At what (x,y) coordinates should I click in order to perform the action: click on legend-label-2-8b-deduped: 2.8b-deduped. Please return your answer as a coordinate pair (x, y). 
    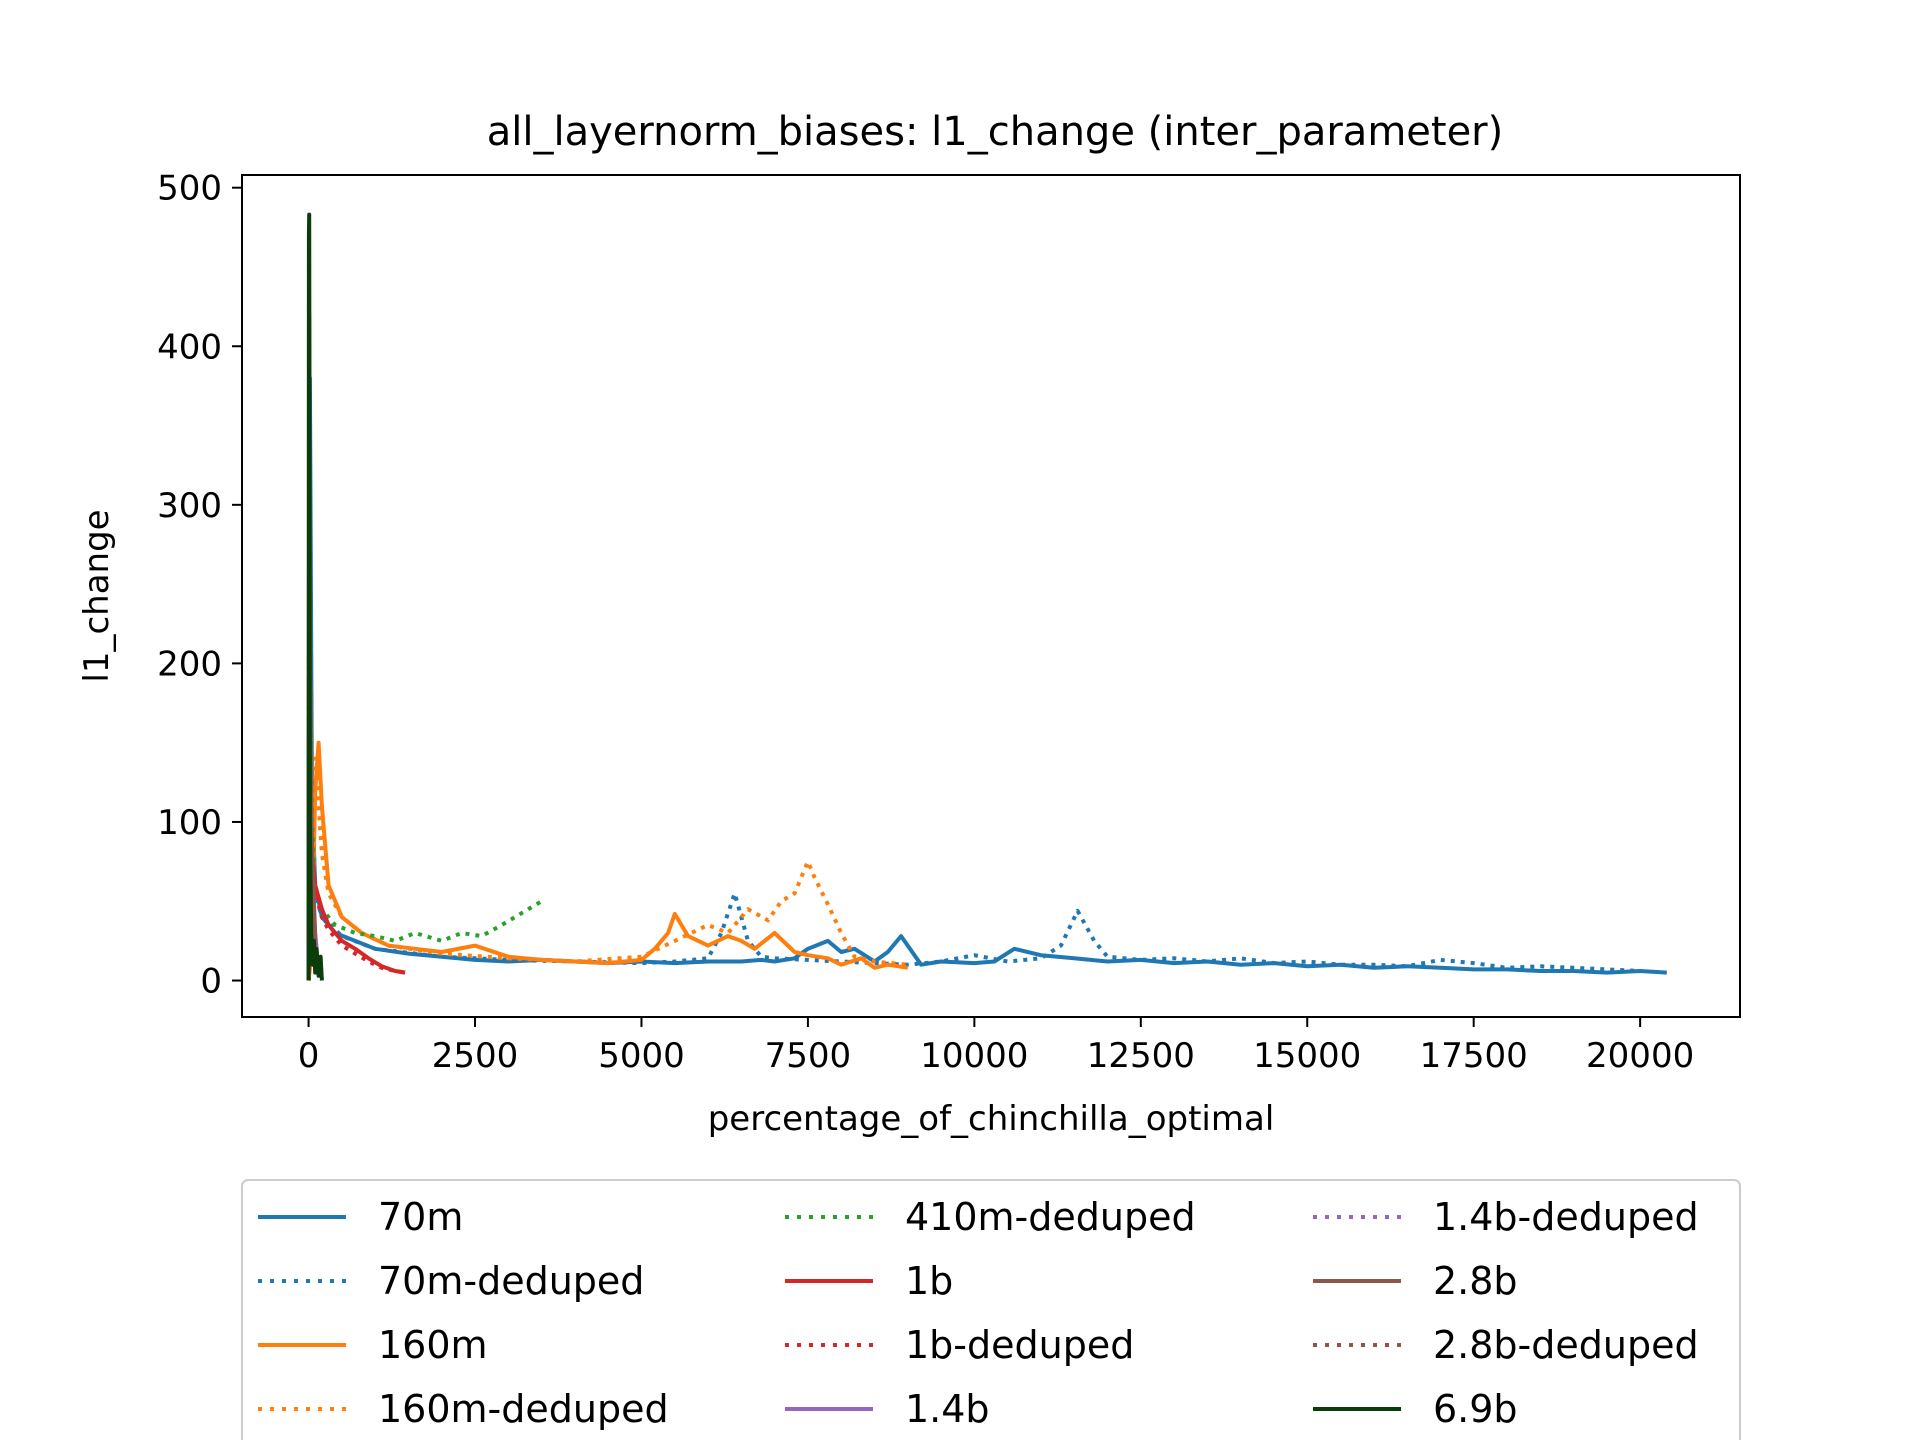
    Looking at the image, I should click on (1566, 1345).